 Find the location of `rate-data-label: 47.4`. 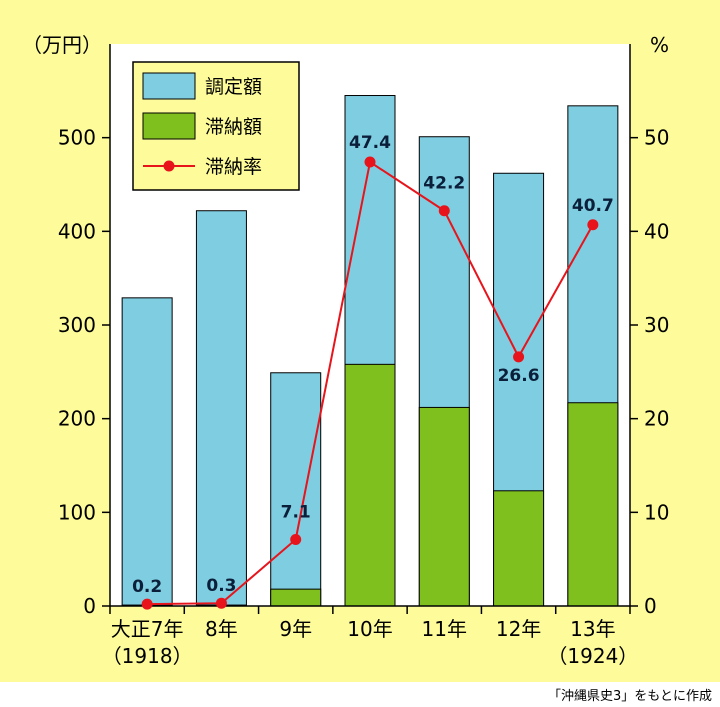

rate-data-label: 47.4 is located at coordinates (370, 143).